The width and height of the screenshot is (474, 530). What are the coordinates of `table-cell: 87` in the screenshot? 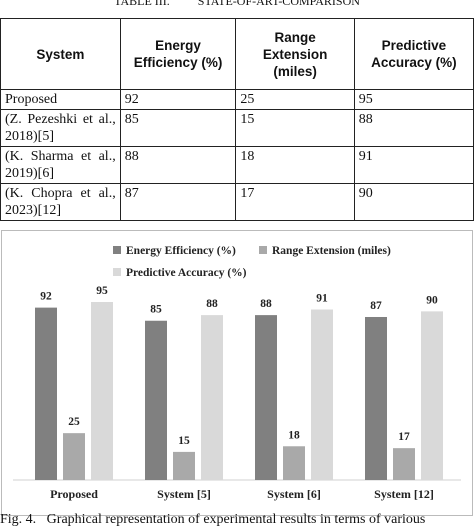 It's located at (178, 202).